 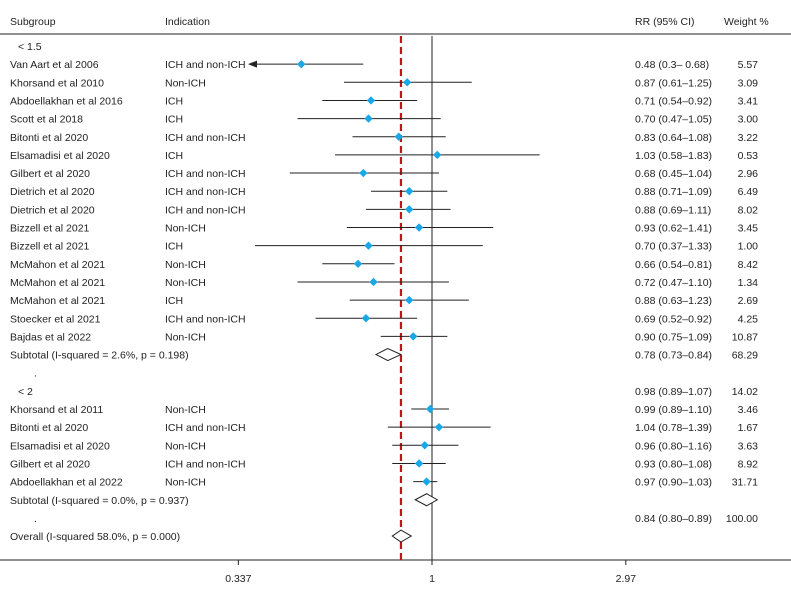 I want to click on header-rr: RR (95% CI), so click(x=665, y=22).